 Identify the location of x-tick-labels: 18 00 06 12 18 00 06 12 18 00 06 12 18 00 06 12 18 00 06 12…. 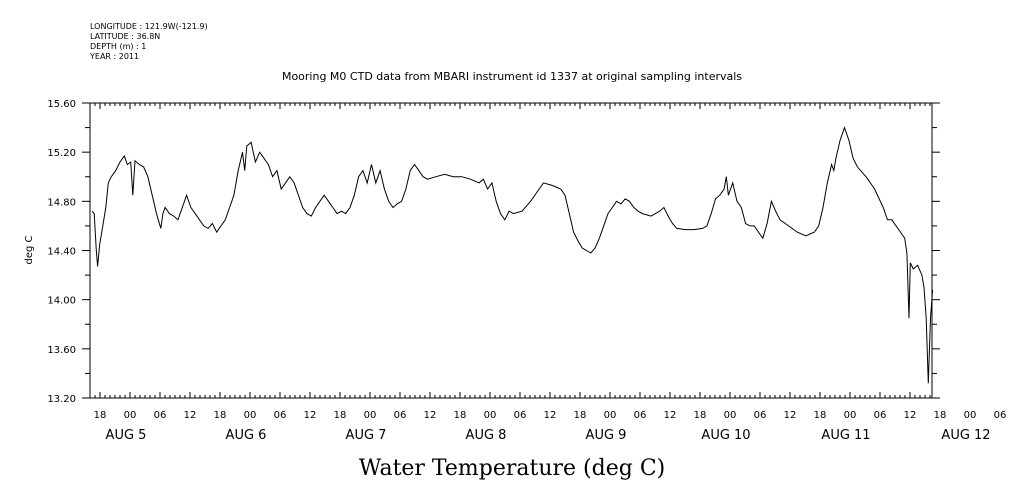
(550, 415).